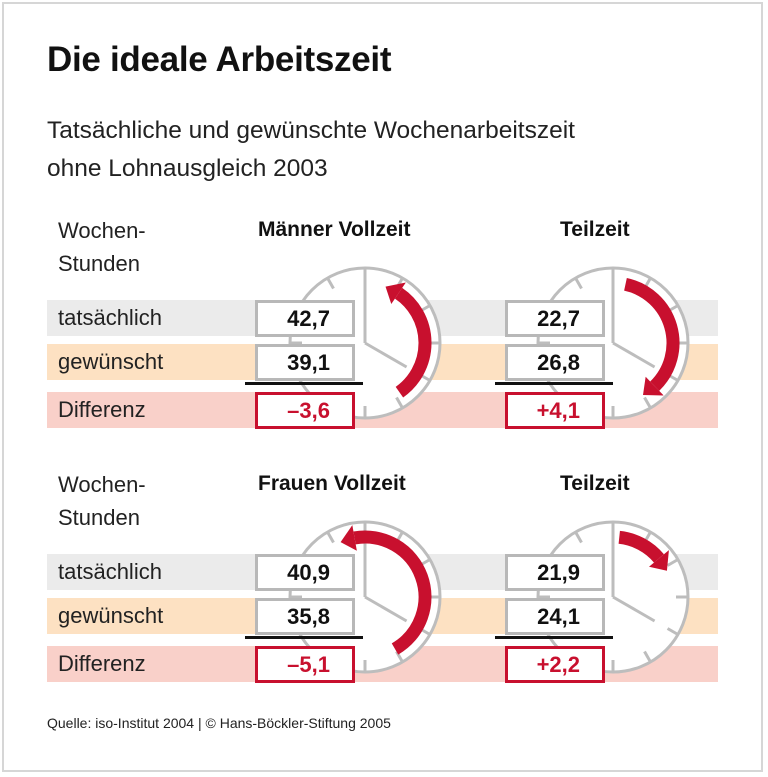  What do you see at coordinates (305, 318) in the screenshot?
I see `value-box-tatsaechlich: 42,7` at bounding box center [305, 318].